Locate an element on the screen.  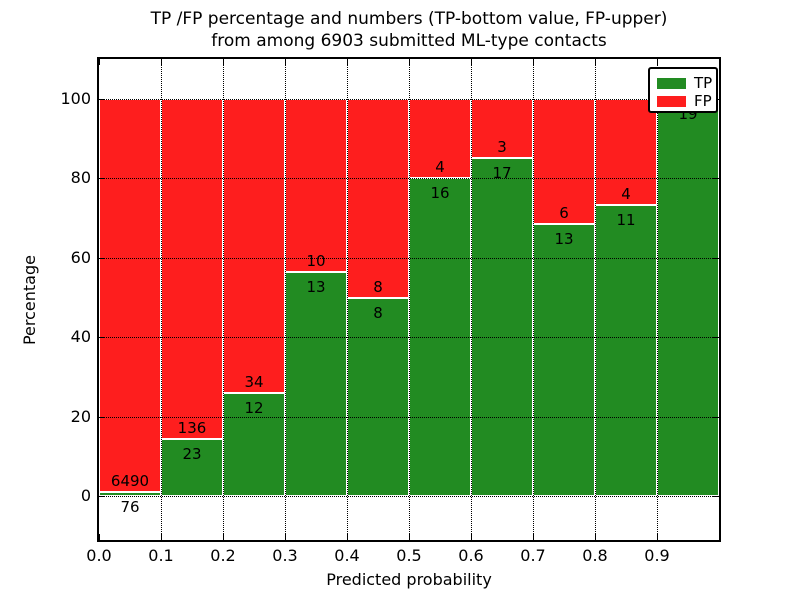
fp-count-label: 10 is located at coordinates (316, 260).